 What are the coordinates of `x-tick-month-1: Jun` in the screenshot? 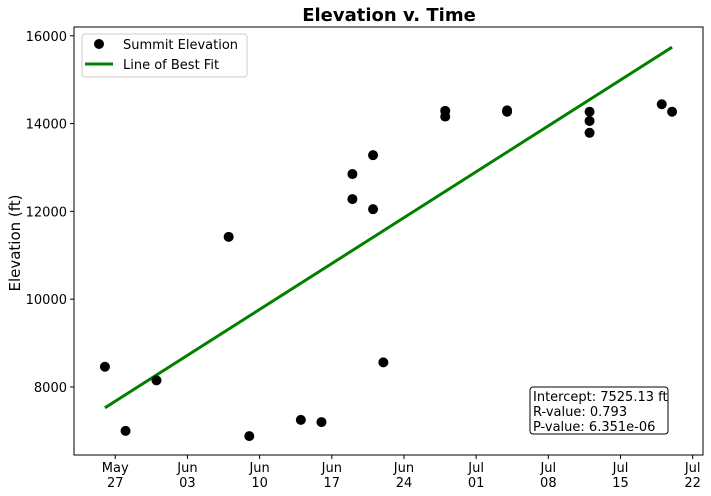 It's located at (186, 468).